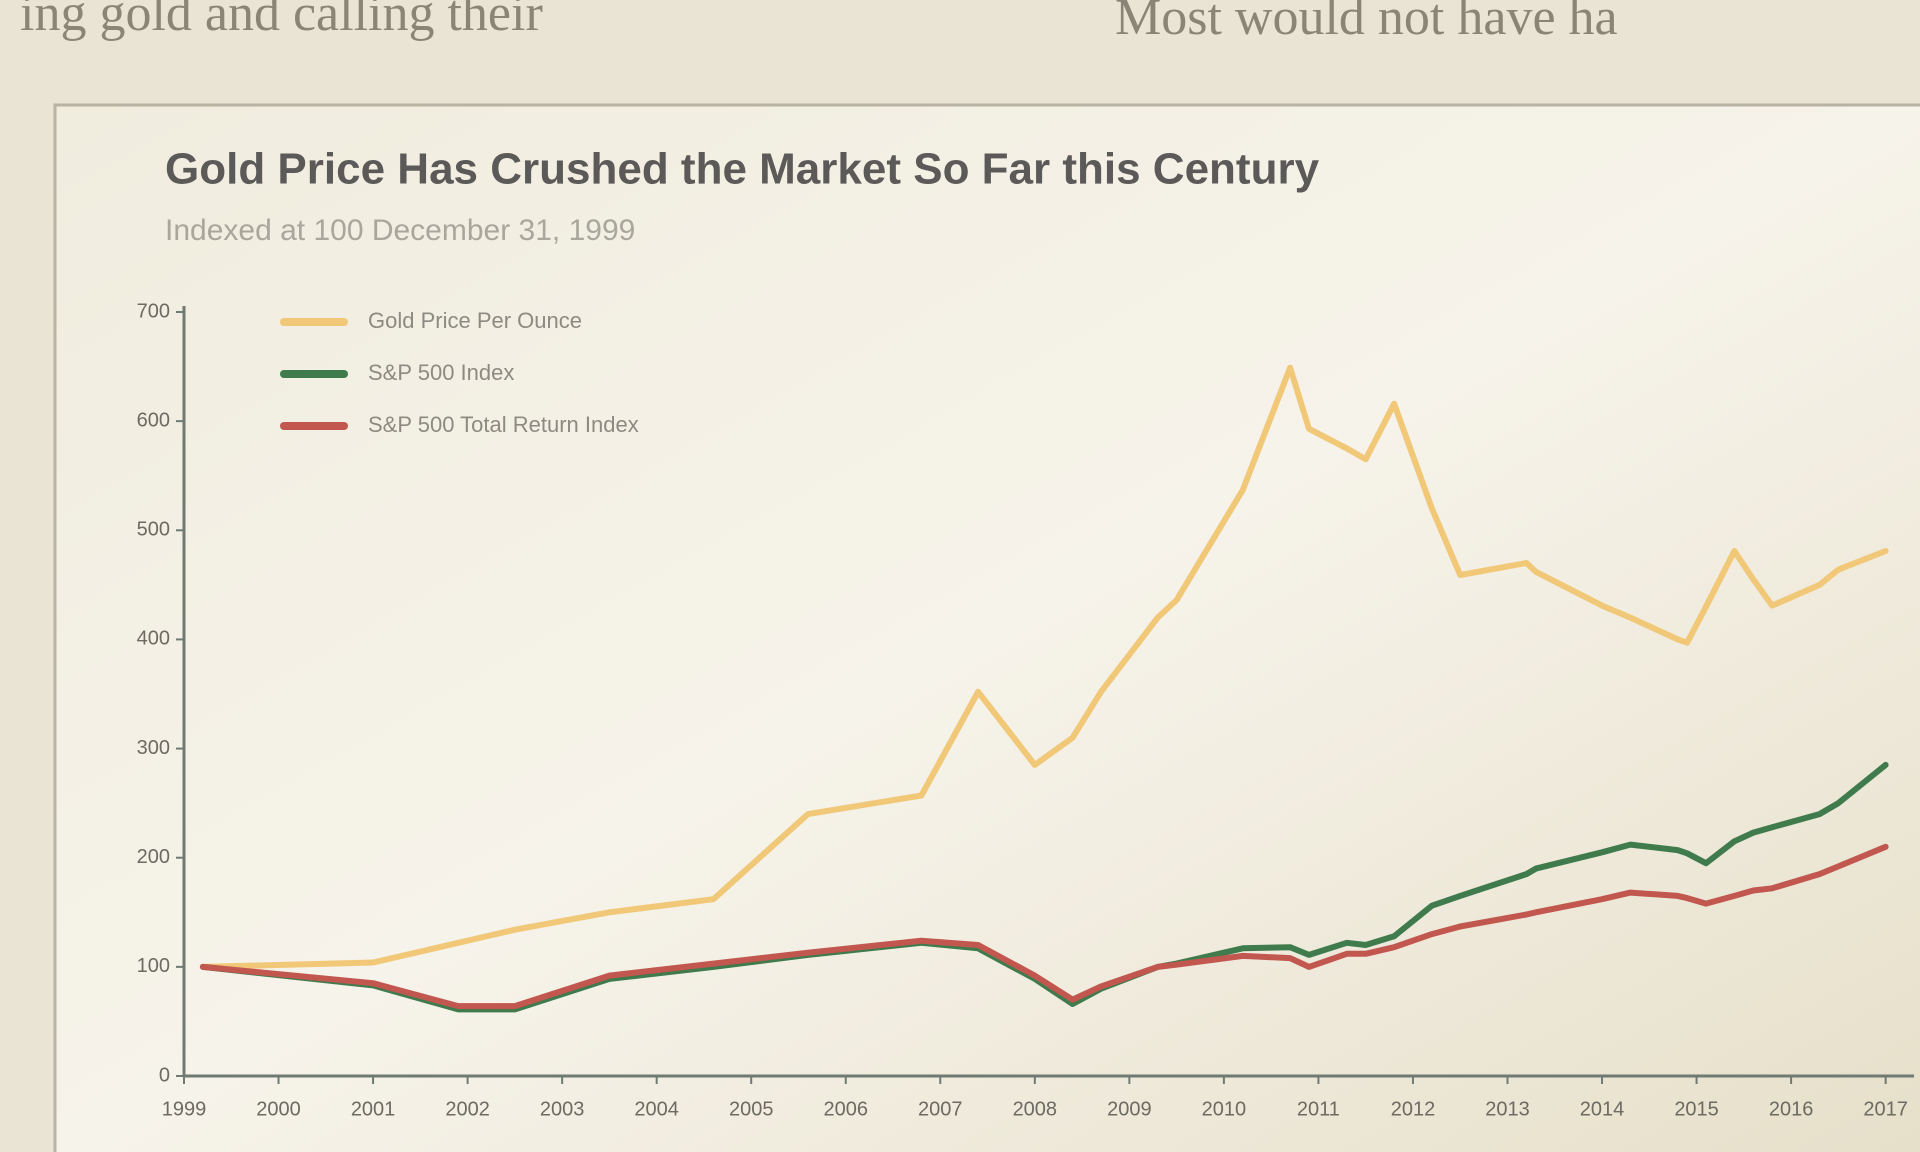 Image resolution: width=1920 pixels, height=1152 pixels. Describe the element at coordinates (940, 1109) in the screenshot. I see `x-tick-label: 2007` at that location.